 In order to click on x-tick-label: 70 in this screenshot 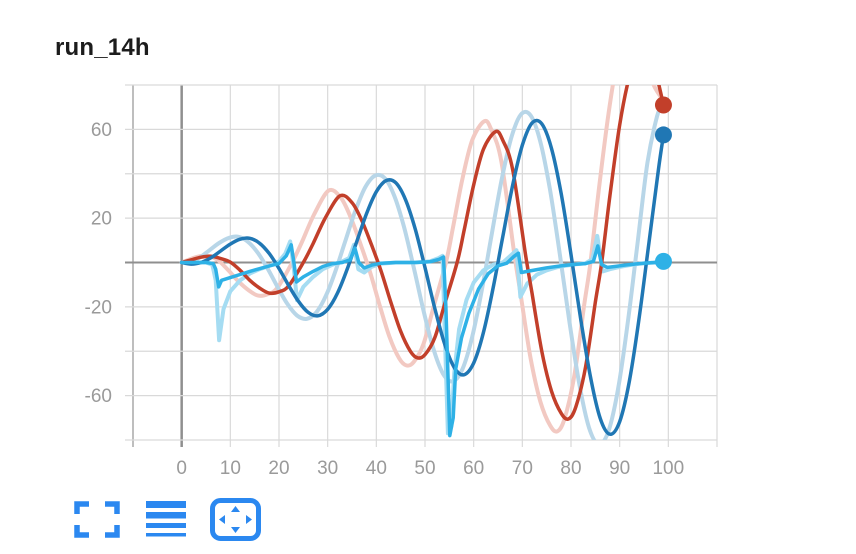, I will do `click(522, 468)`.